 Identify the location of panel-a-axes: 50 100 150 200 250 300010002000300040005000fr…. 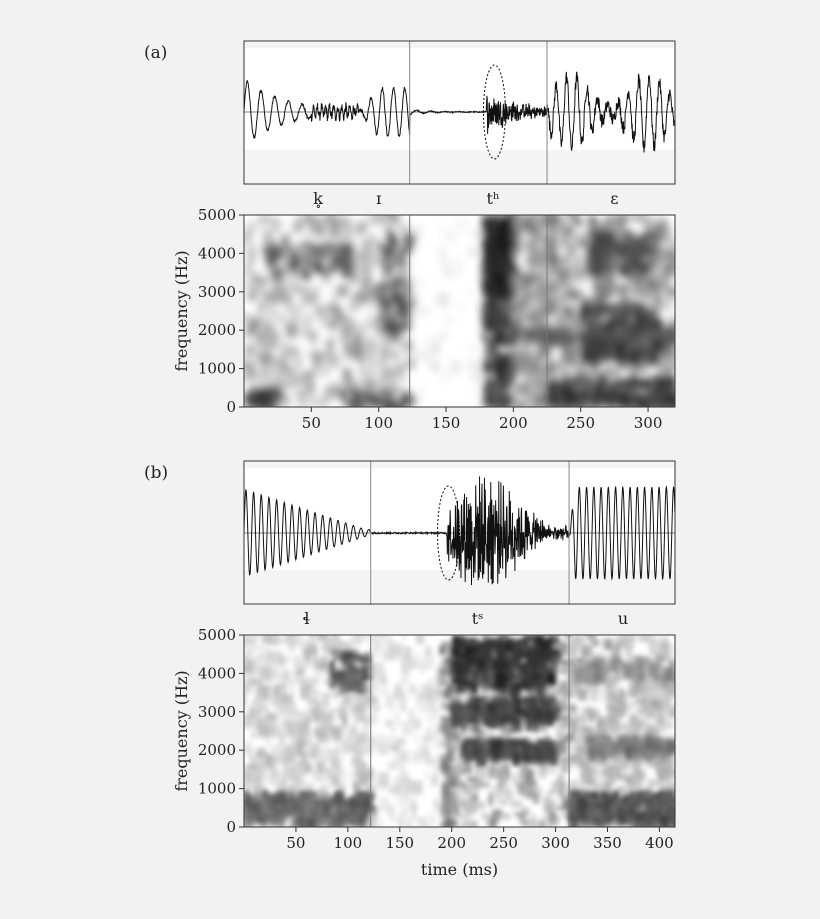
(417, 319).